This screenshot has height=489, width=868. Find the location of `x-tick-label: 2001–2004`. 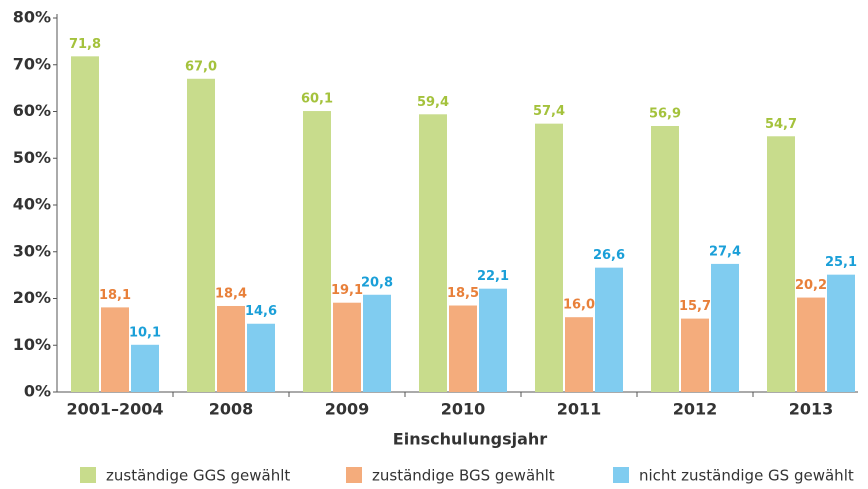

x-tick-label: 2001–2004 is located at coordinates (114, 409).